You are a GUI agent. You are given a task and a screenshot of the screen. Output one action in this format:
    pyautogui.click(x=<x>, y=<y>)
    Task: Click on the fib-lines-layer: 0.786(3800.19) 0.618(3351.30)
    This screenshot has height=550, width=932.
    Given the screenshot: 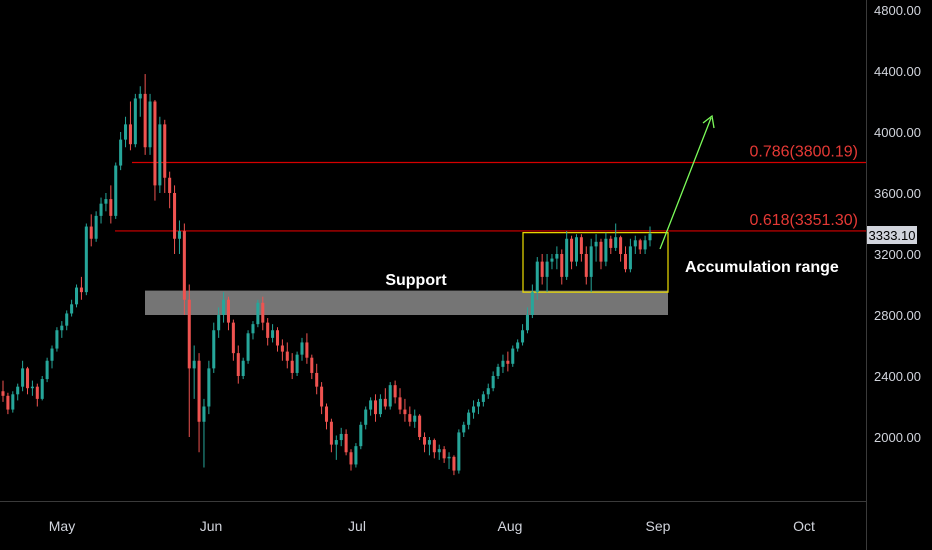 What is the action you would take?
    pyautogui.click(x=490, y=187)
    